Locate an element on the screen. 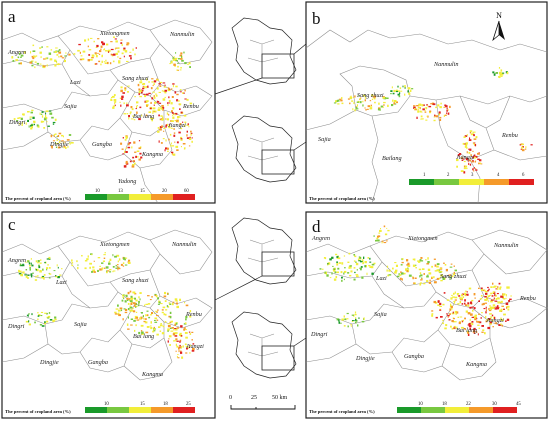 The image size is (550, 421). legend-tick: 6 is located at coordinates (523, 175).